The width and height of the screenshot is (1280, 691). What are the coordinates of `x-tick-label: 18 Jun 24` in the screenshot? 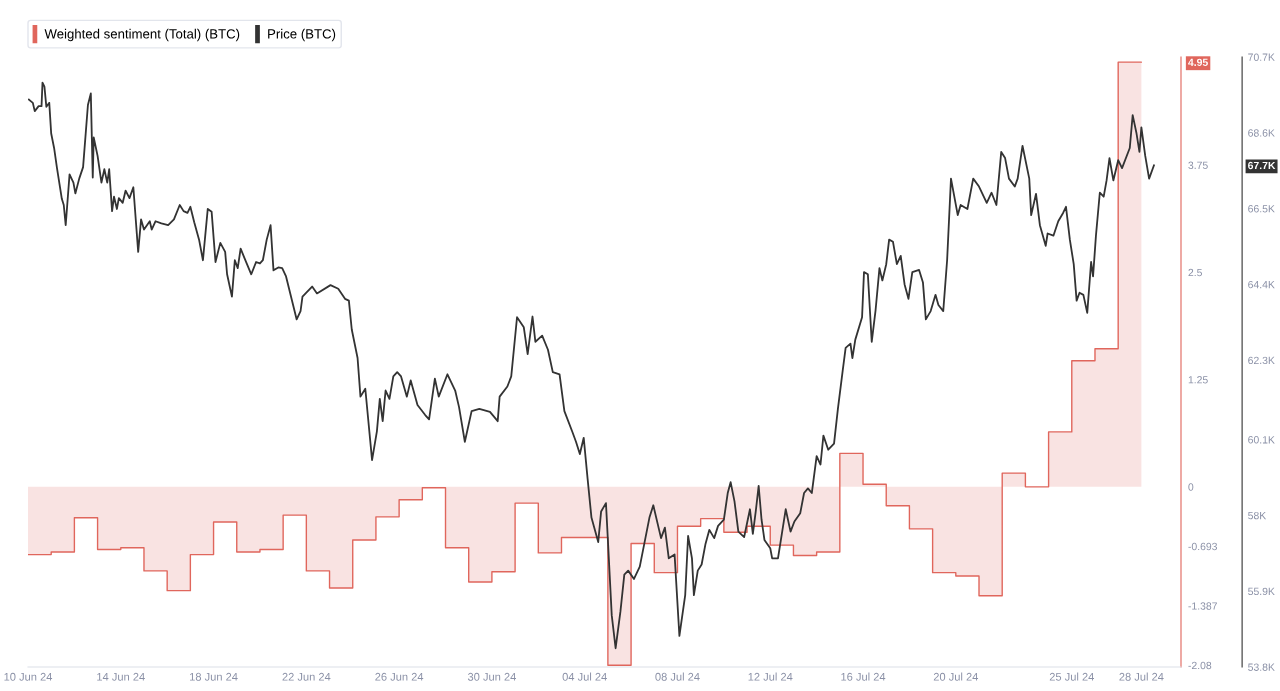 It's located at (214, 676).